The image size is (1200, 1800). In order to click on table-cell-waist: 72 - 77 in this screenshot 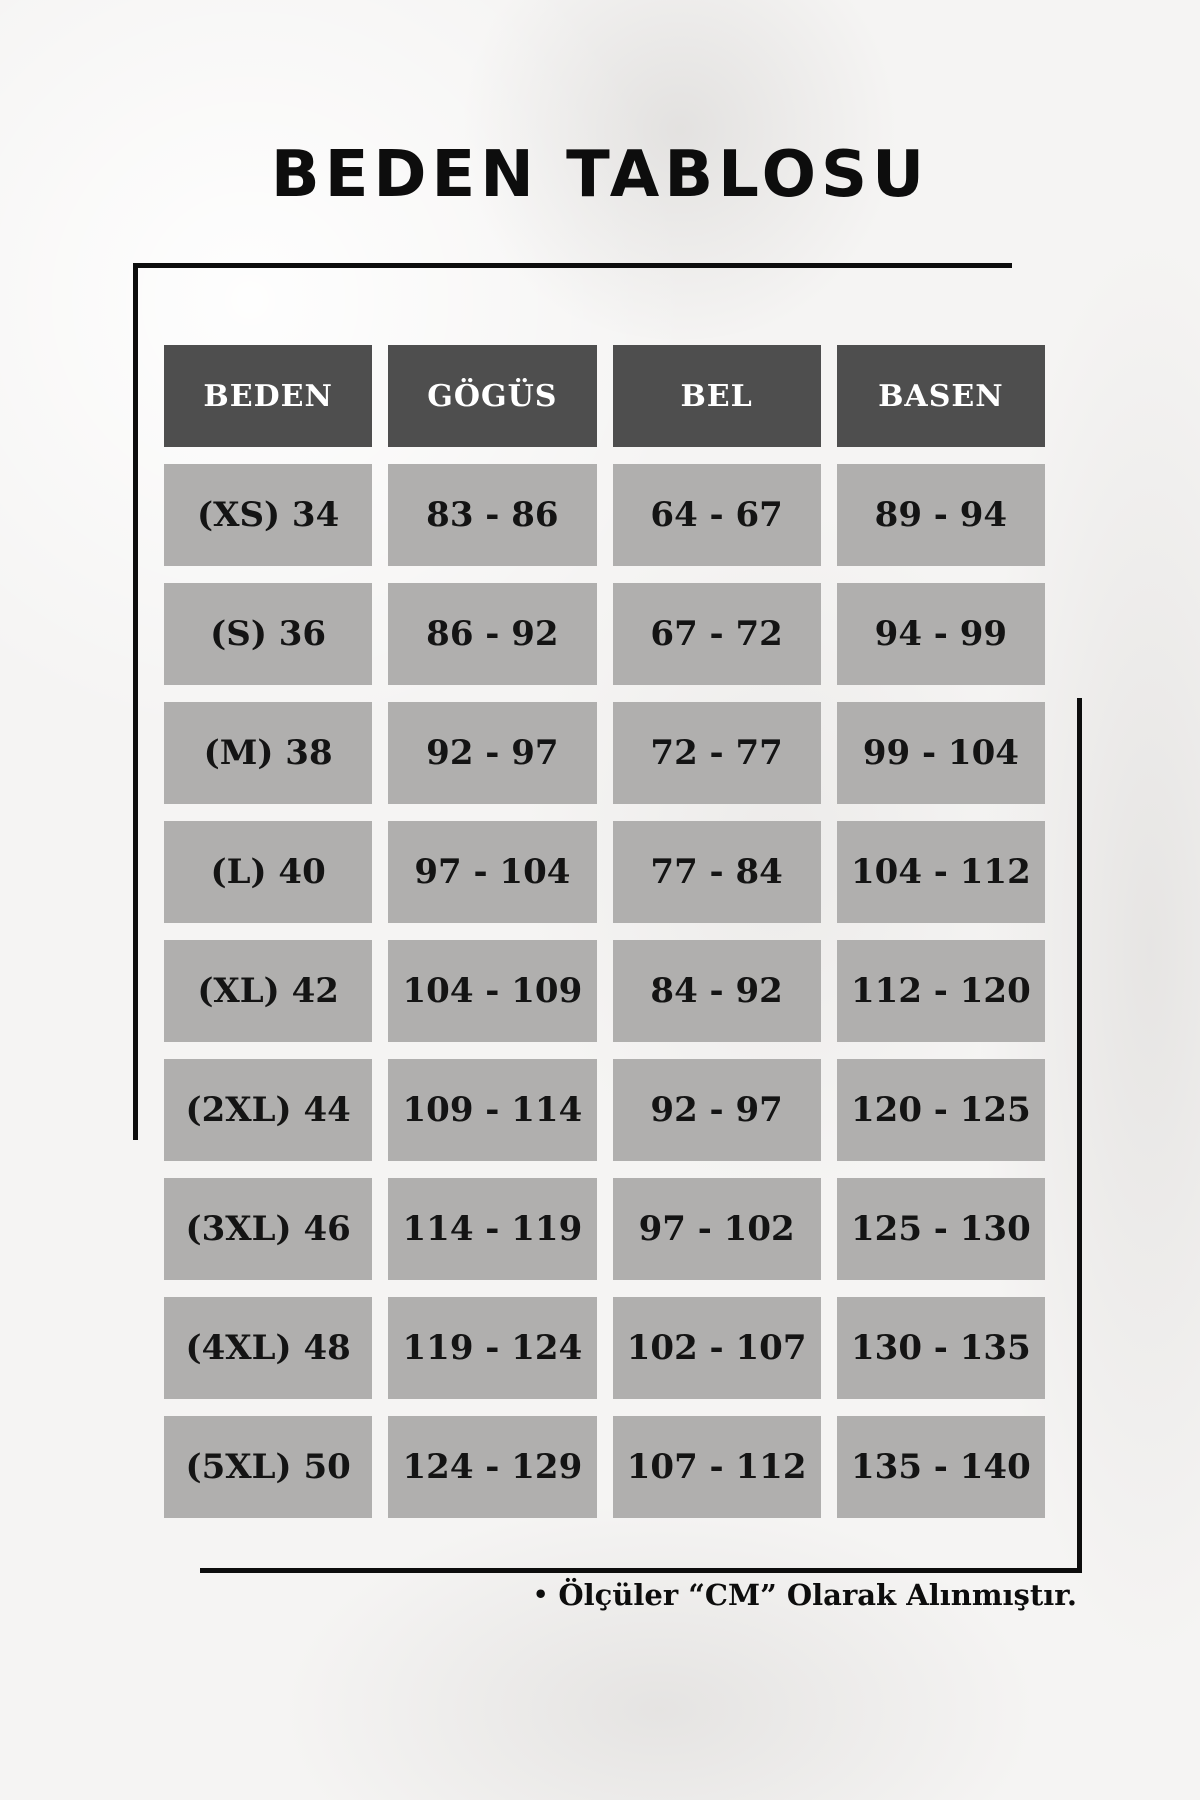, I will do `click(716, 753)`.